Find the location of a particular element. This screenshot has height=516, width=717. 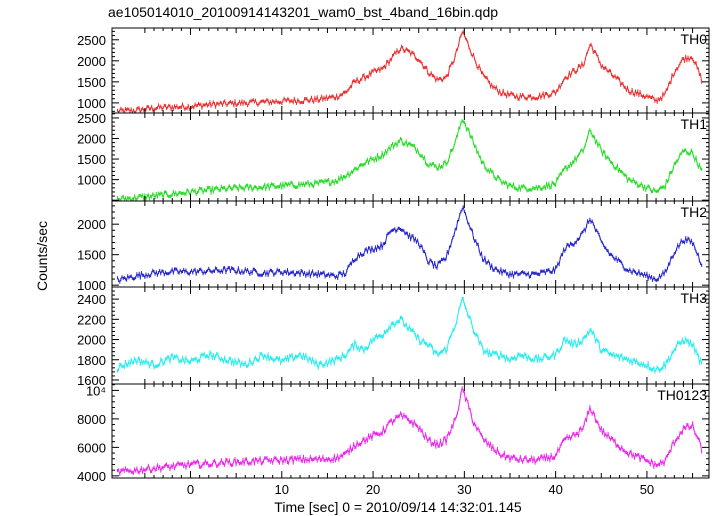

panel-name-label: TH0 is located at coordinates (694, 39).